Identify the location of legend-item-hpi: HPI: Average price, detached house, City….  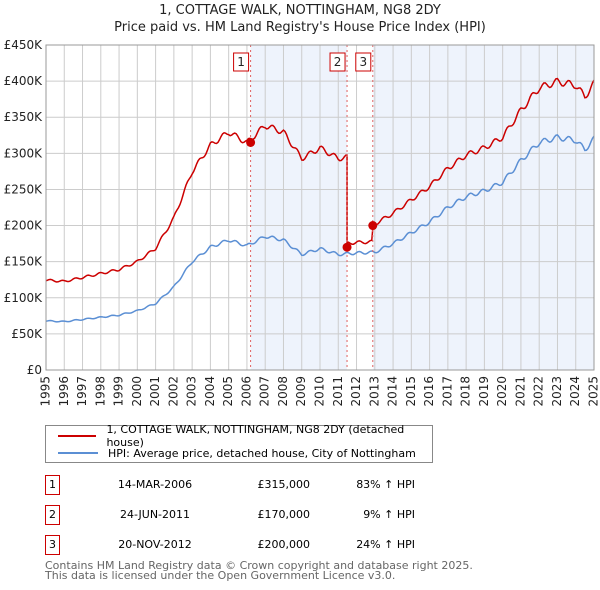
(237, 453).